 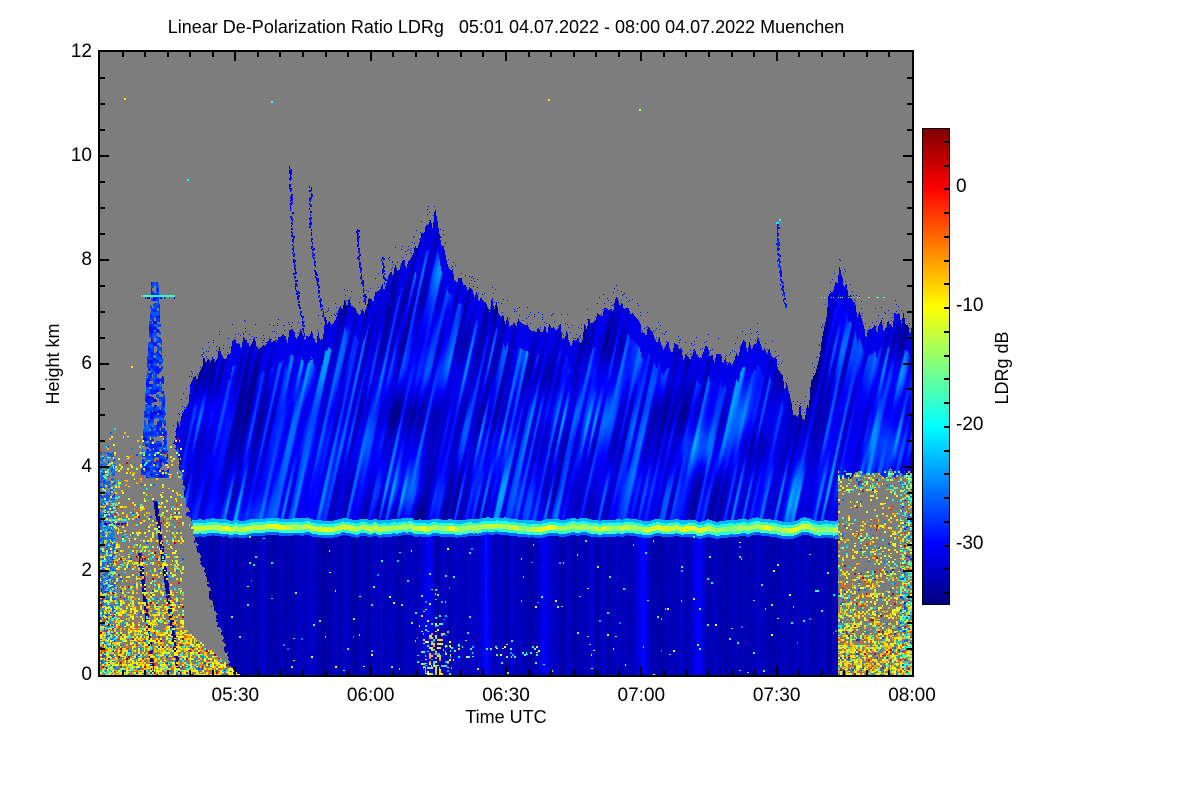 I want to click on colorbar-gradient, so click(x=936, y=366).